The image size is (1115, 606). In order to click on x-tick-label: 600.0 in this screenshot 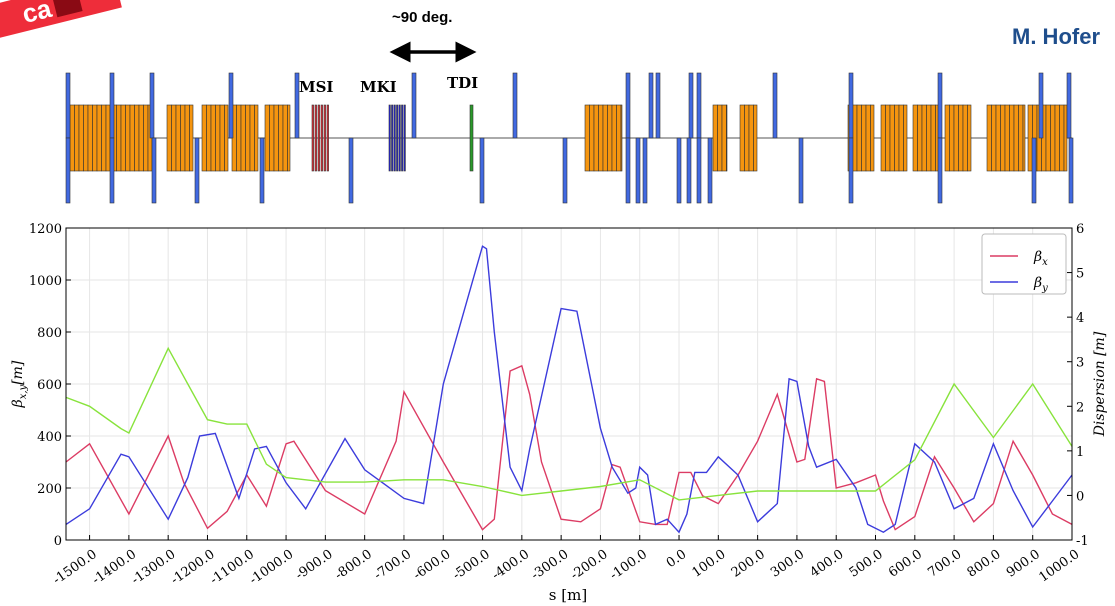, I will do `click(905, 564)`.